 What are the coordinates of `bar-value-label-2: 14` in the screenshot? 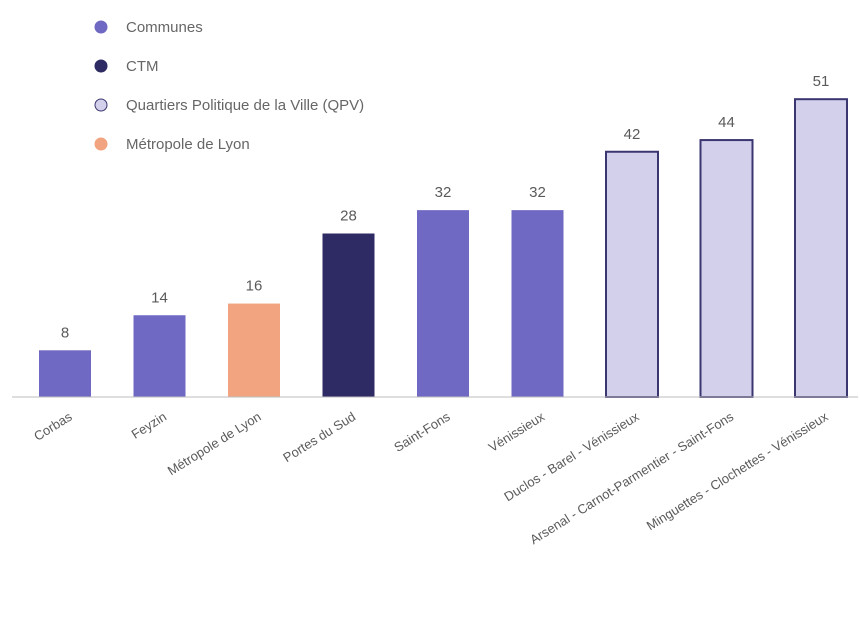 It's located at (159, 297).